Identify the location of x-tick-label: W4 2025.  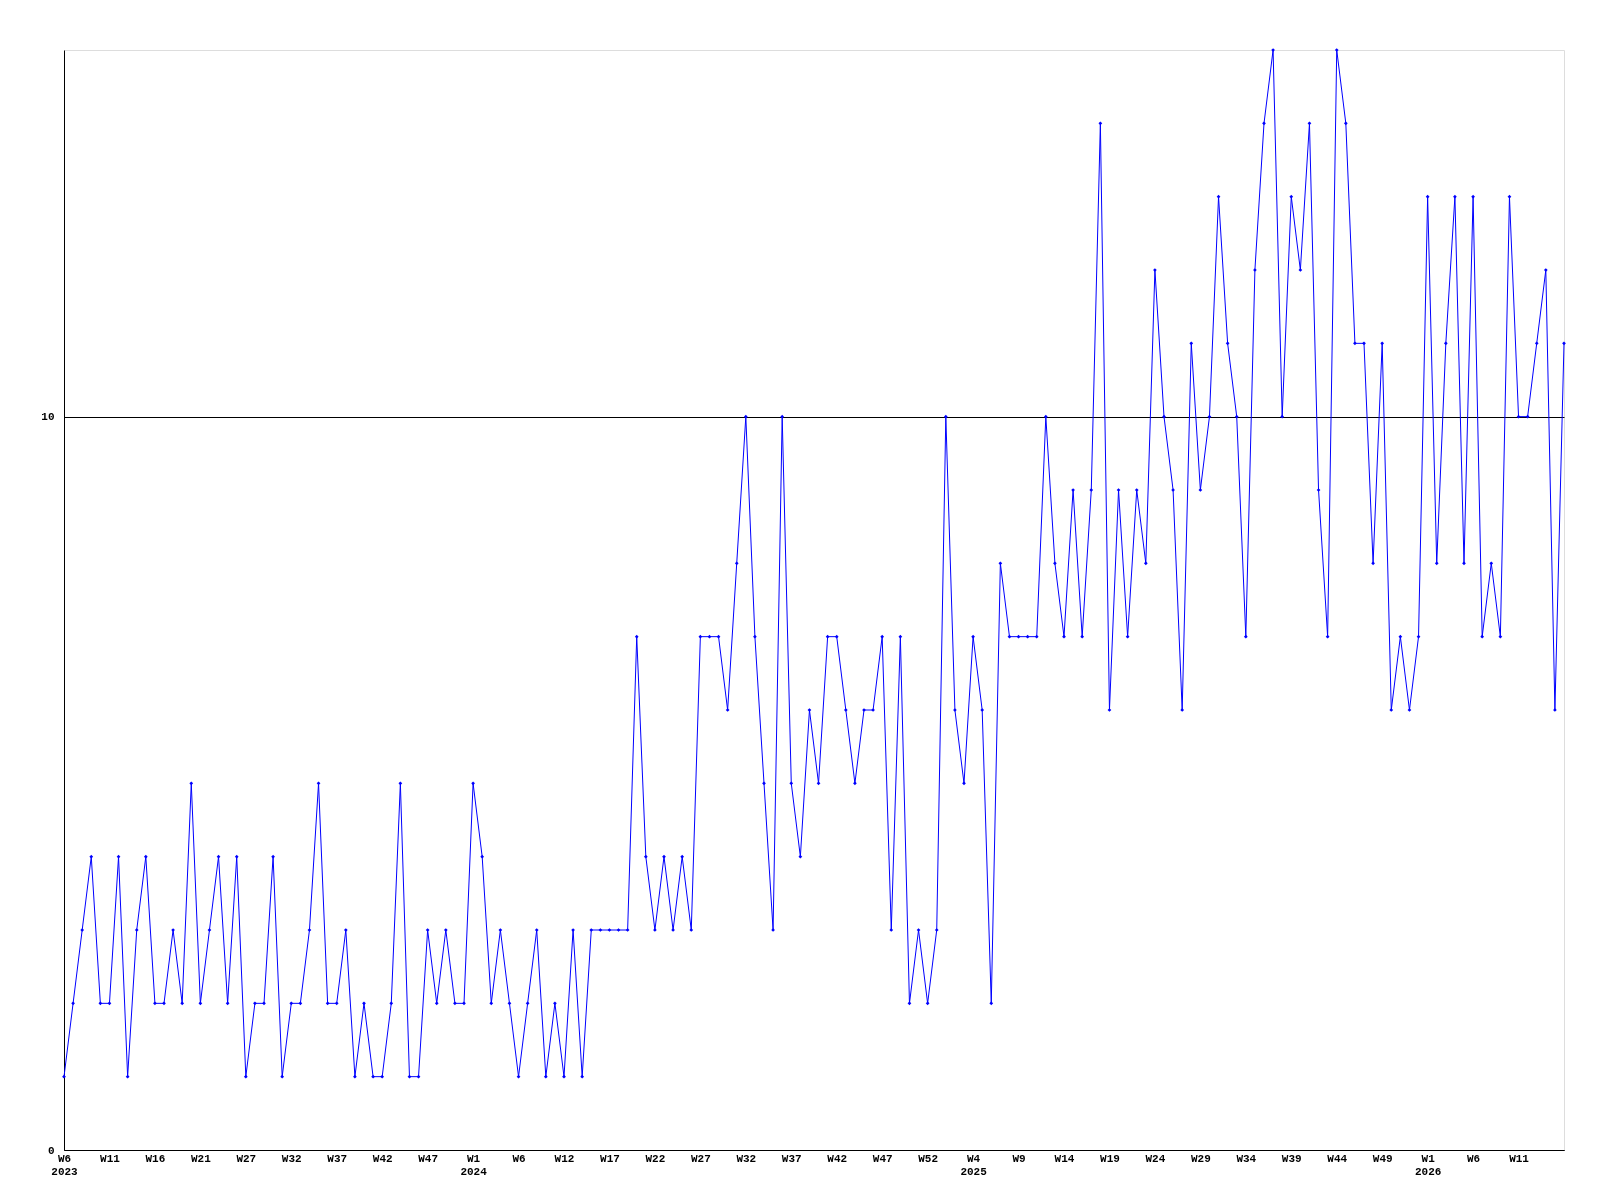
(974, 1165).